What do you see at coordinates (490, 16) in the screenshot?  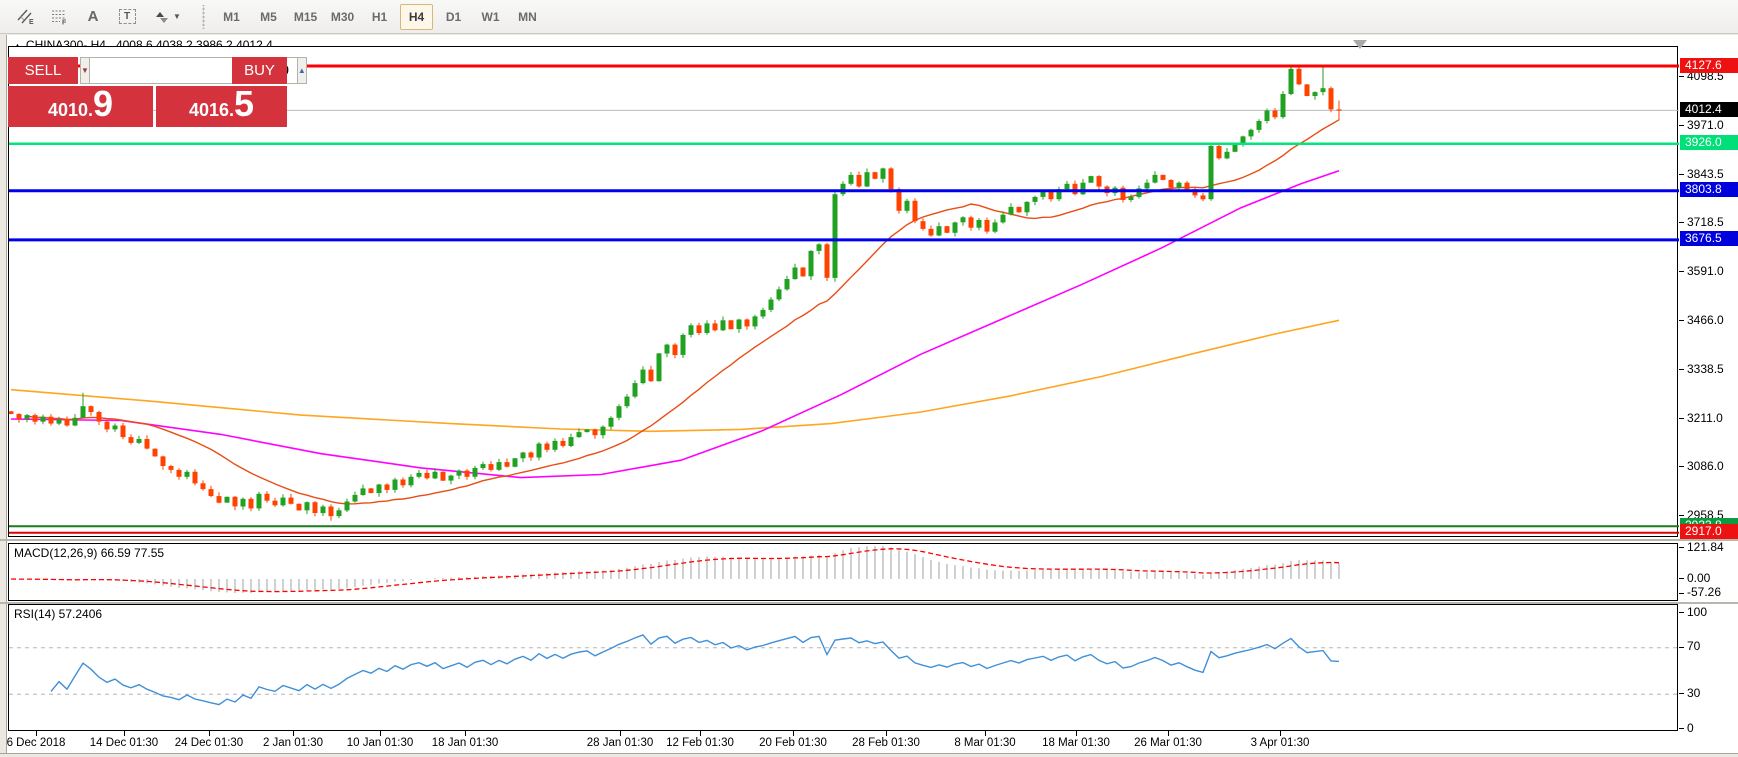 I see `timeframe-button-w1: W1` at bounding box center [490, 16].